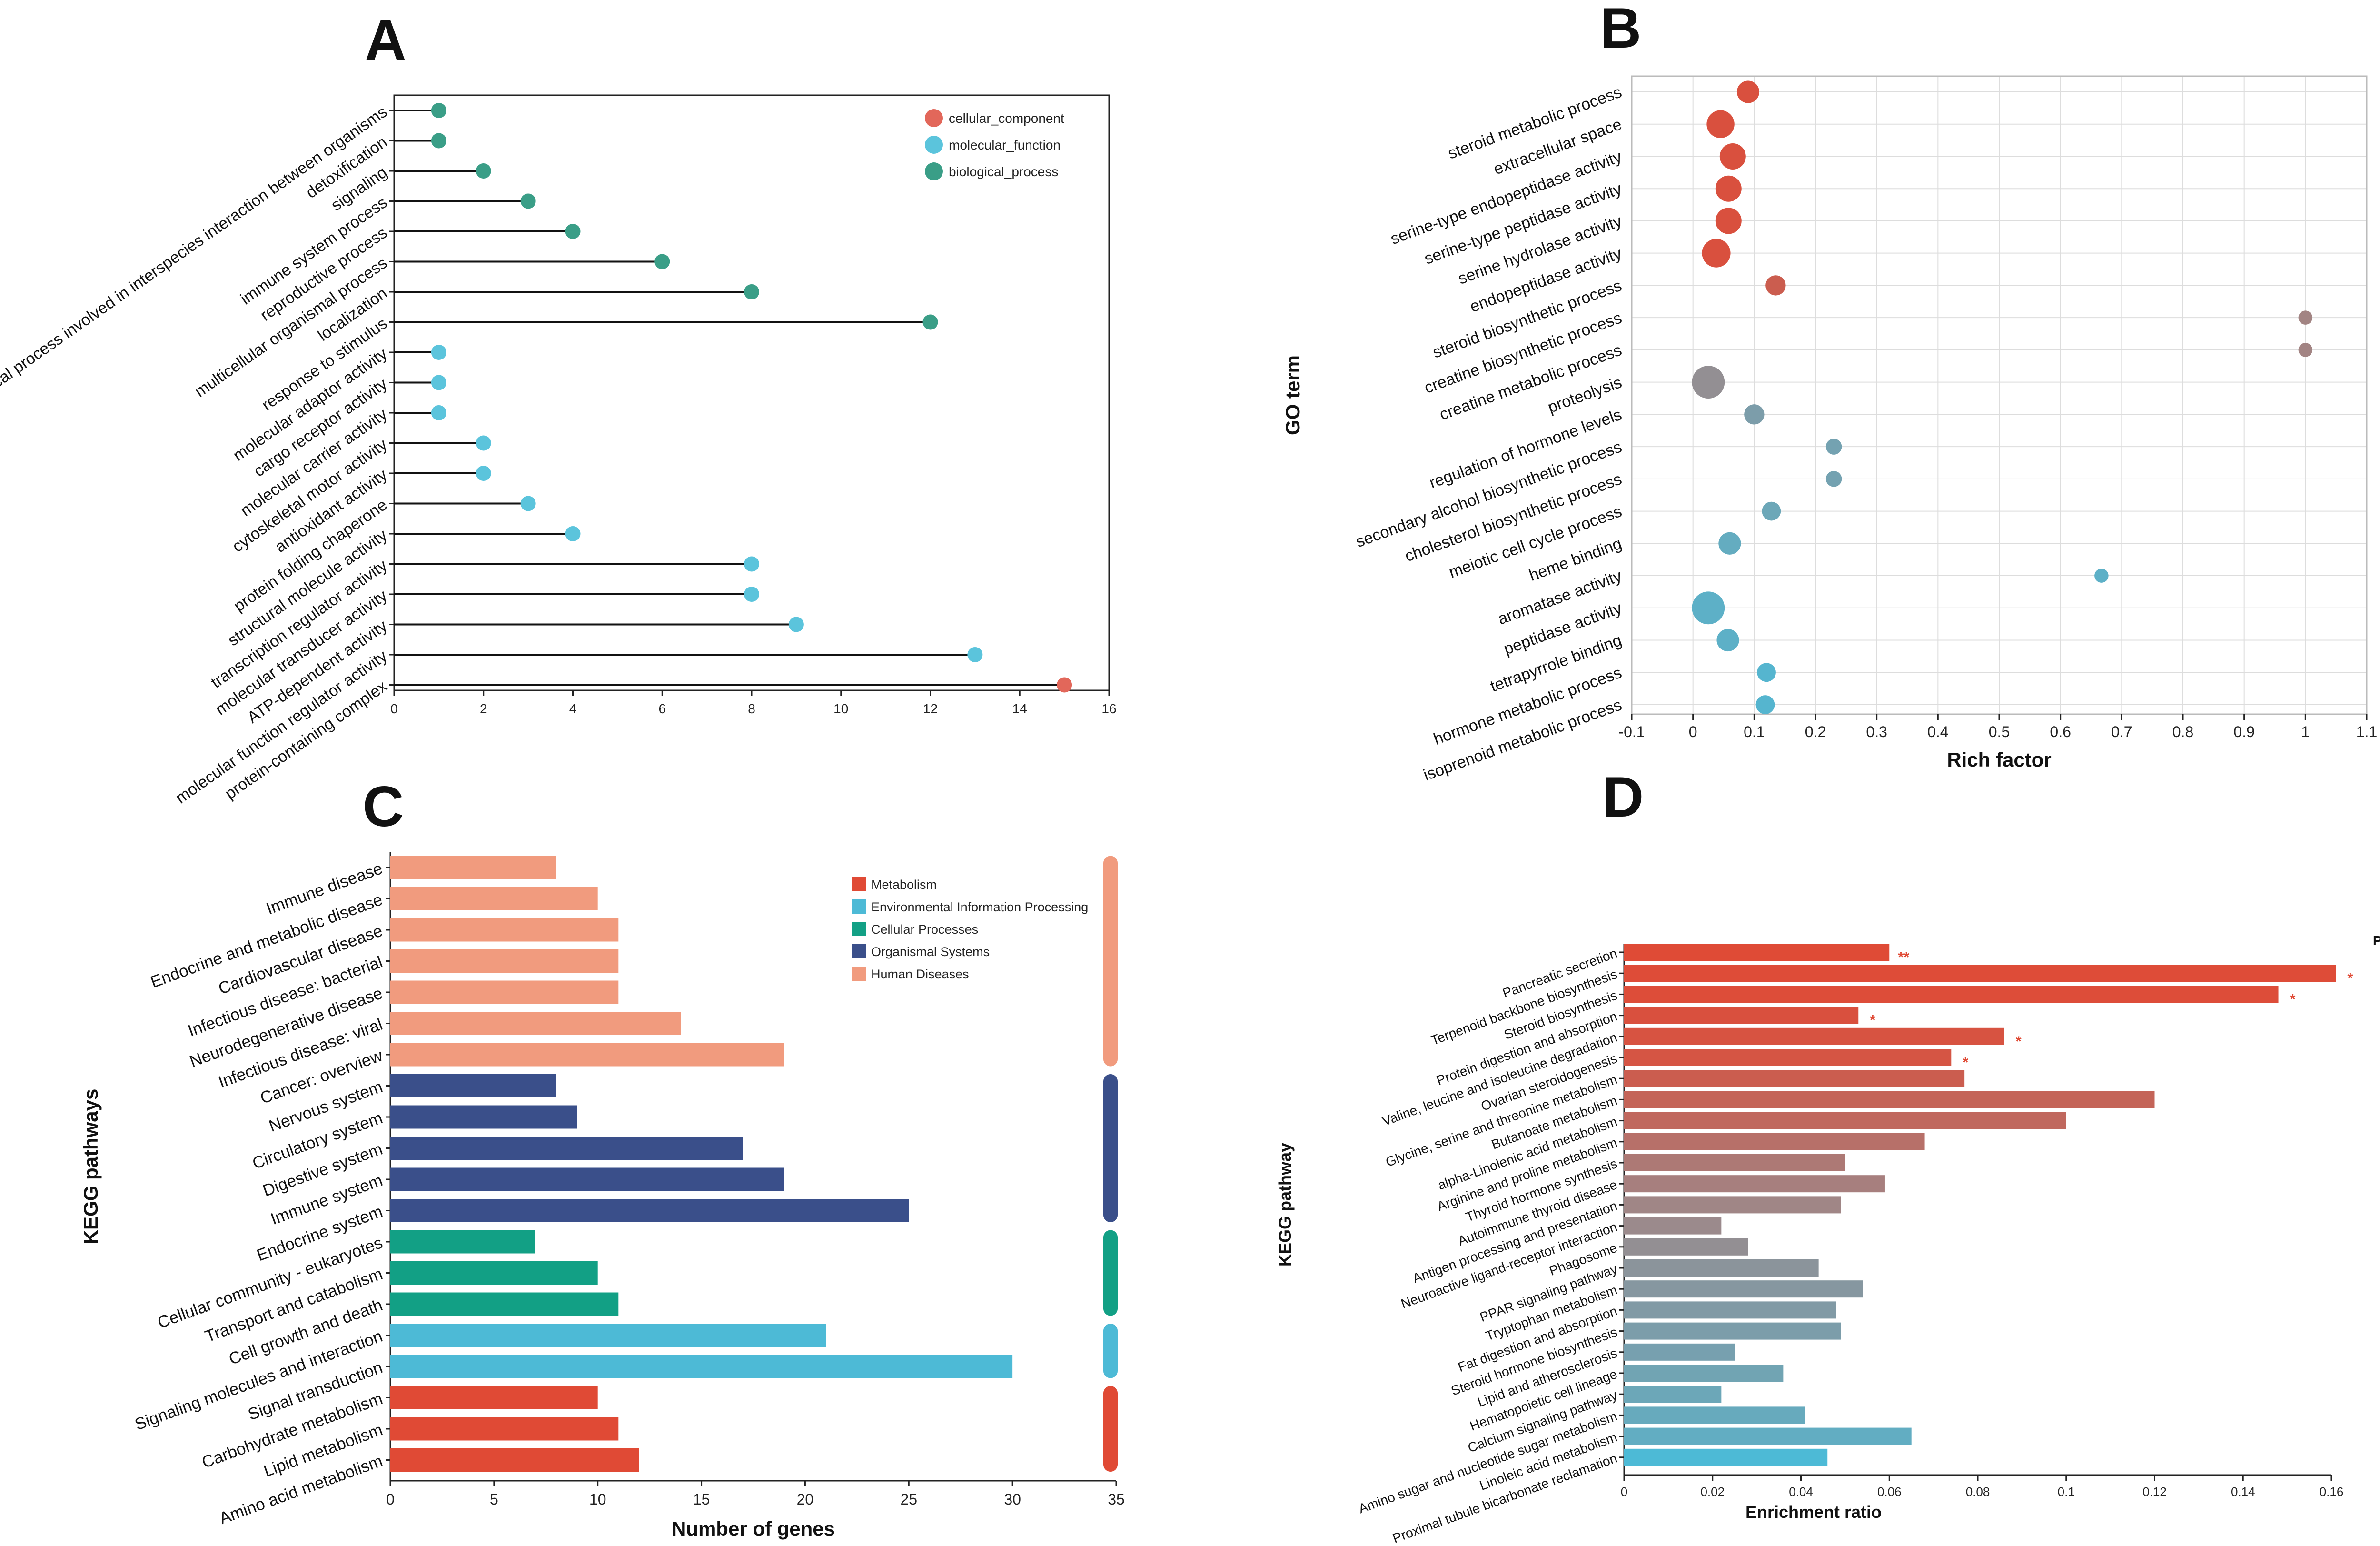 The image size is (2380, 1546). I want to click on b-x-tick-label: 0.3, so click(1876, 731).